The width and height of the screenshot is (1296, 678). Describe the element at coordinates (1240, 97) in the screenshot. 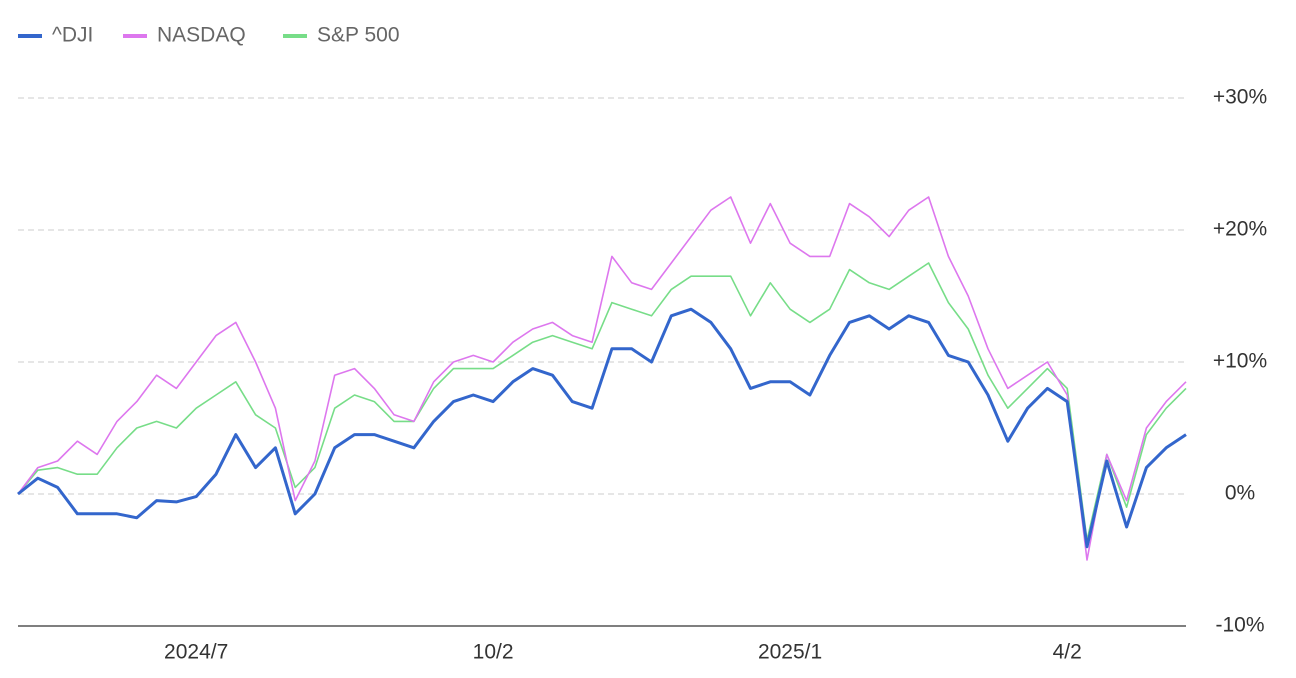

I see `y-tick-label: +30%` at that location.